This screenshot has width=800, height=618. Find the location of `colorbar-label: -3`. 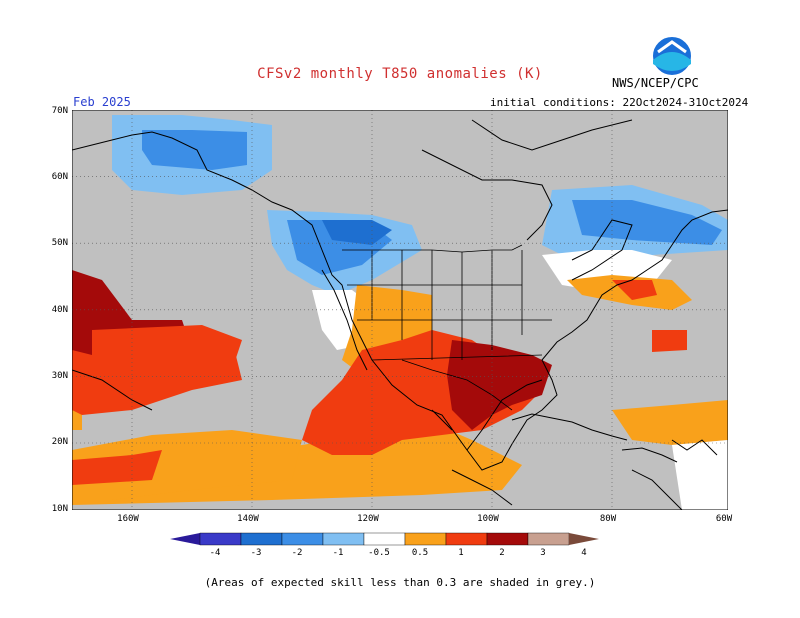

colorbar-label: -3 is located at coordinates (256, 553).